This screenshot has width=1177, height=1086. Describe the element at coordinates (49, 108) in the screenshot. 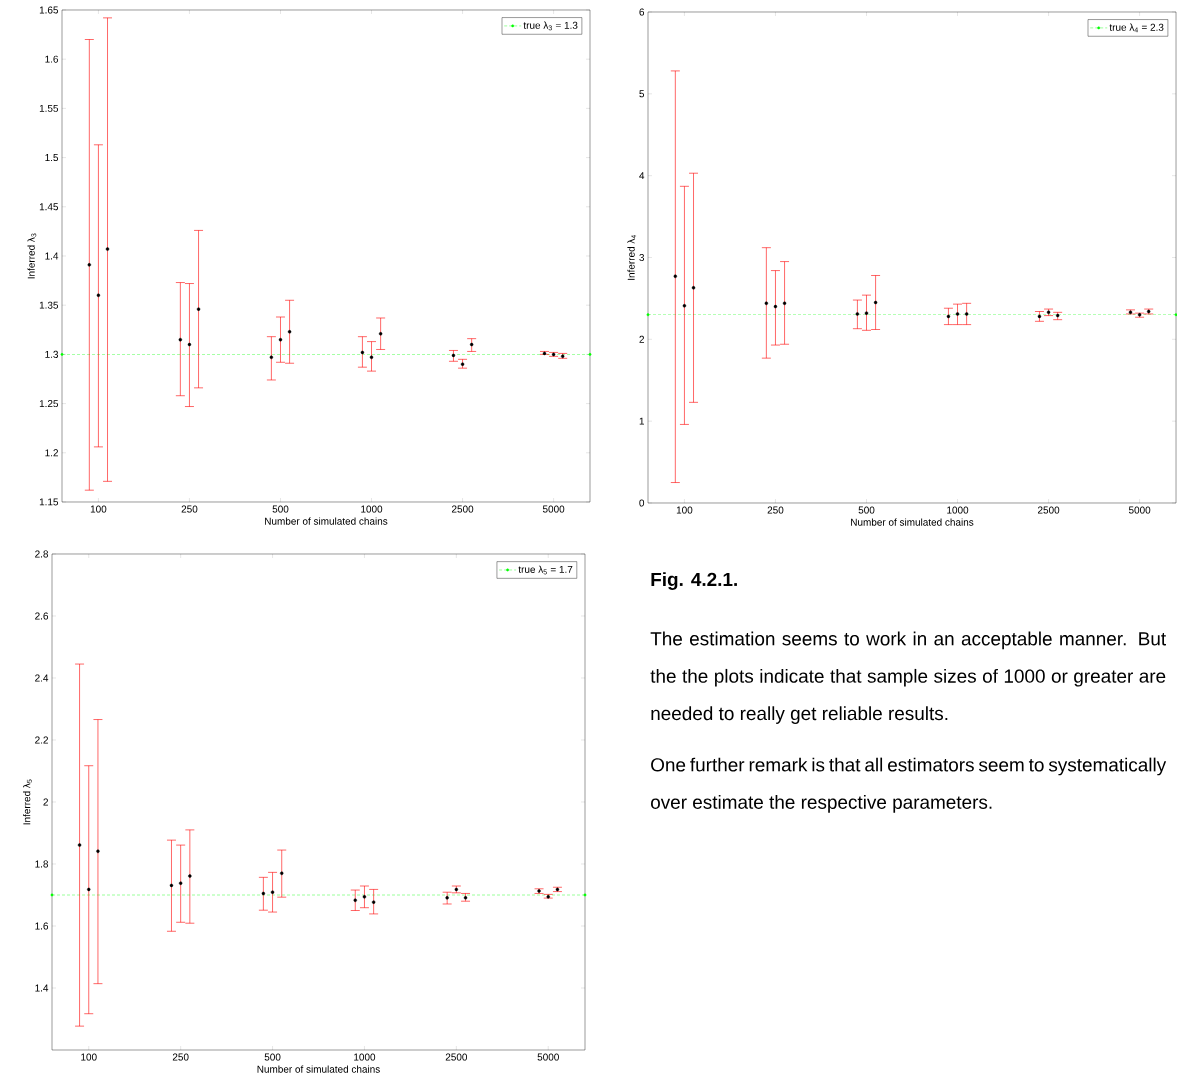

I see `y-tick-label: 1.55` at that location.